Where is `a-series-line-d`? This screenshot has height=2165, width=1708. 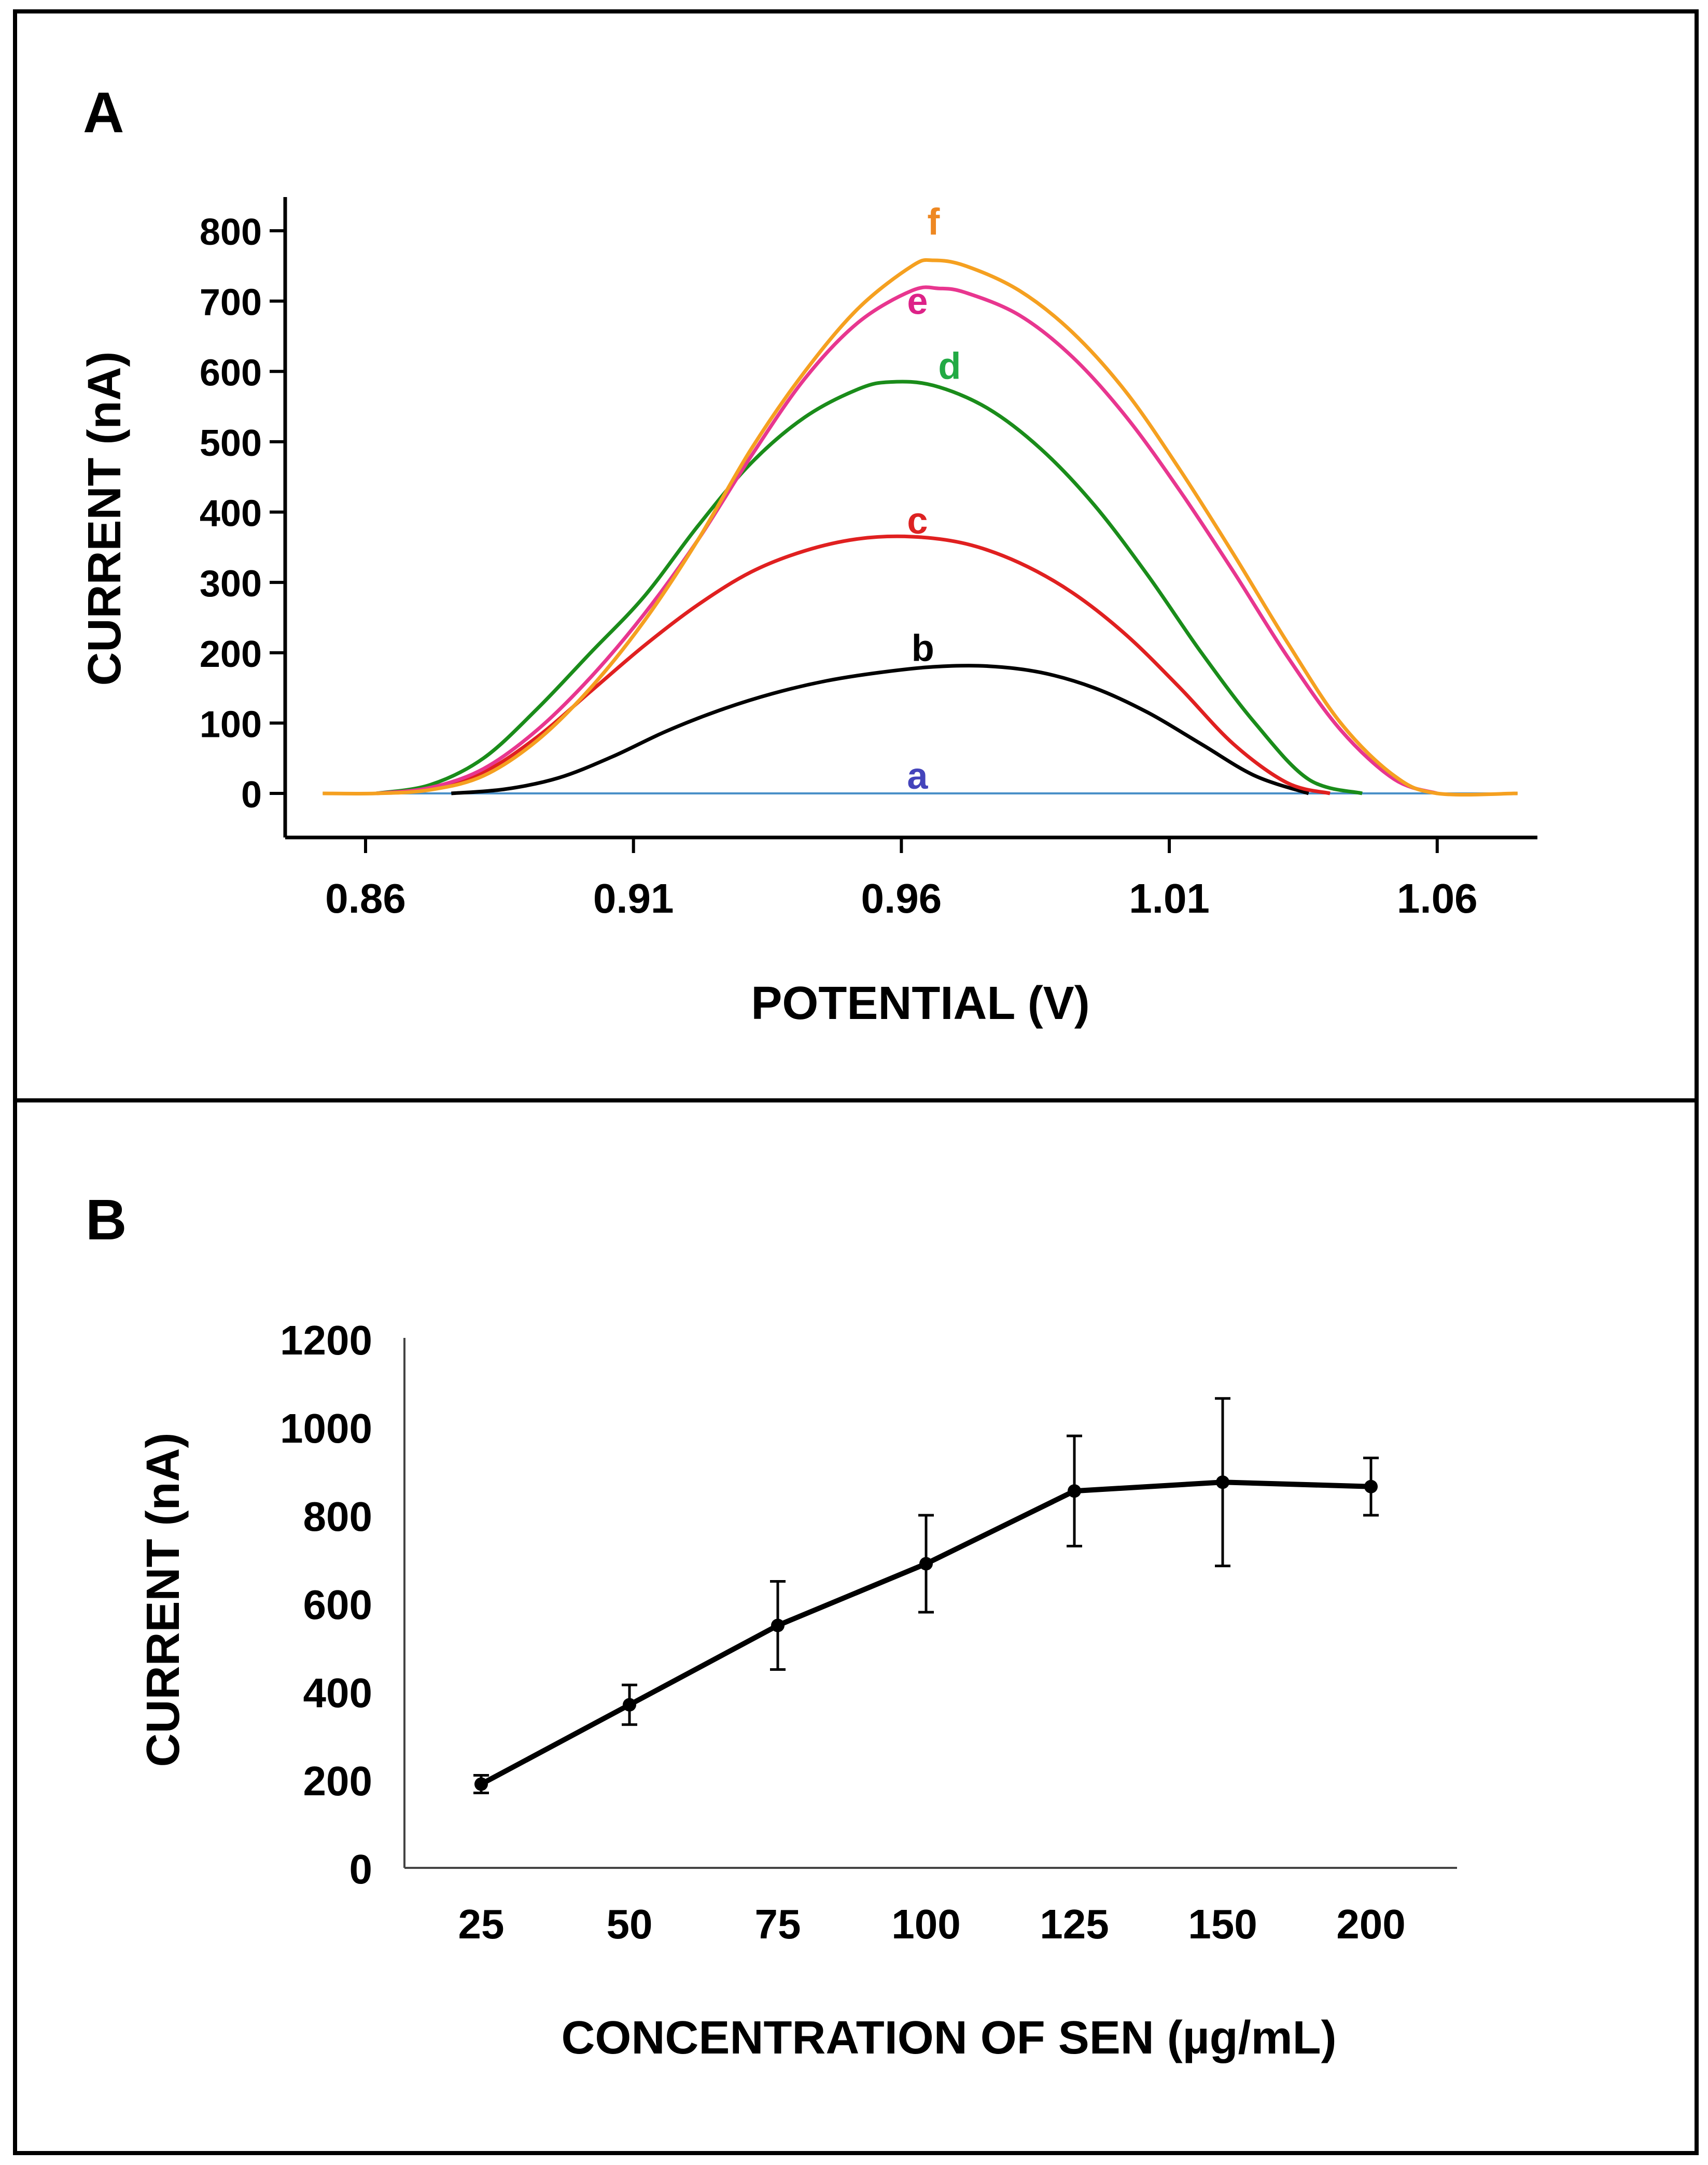
a-series-line-d is located at coordinates (869, 588).